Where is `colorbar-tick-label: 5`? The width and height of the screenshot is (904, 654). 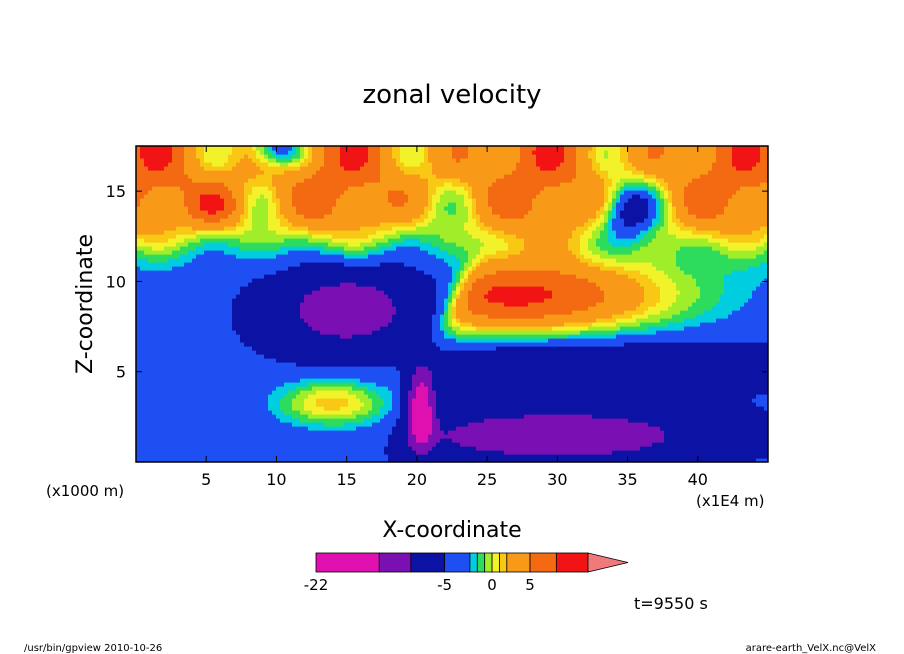 colorbar-tick-label: 5 is located at coordinates (530, 585).